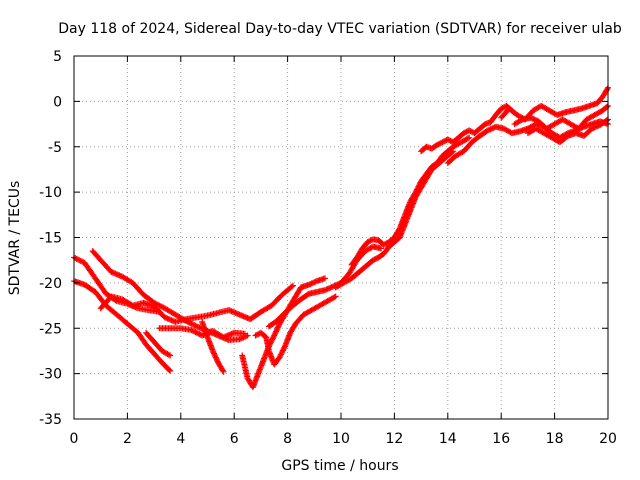 The image size is (640, 480). Describe the element at coordinates (196, 303) in the screenshot. I see `series-trace-d` at that location.